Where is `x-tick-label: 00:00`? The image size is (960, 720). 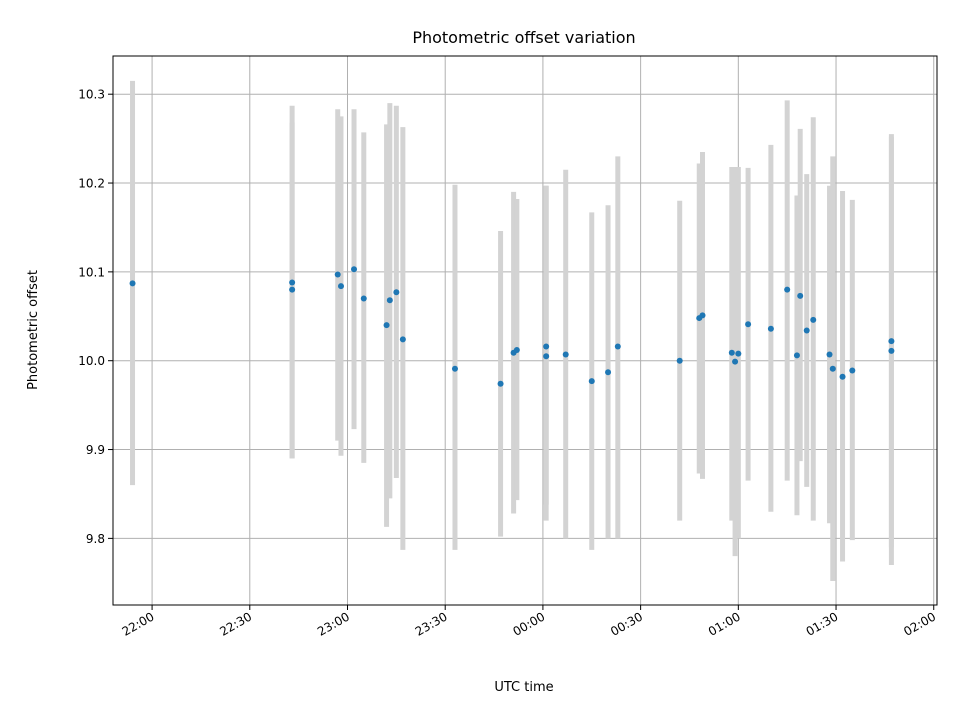 x-tick-label: 00:00 is located at coordinates (528, 623).